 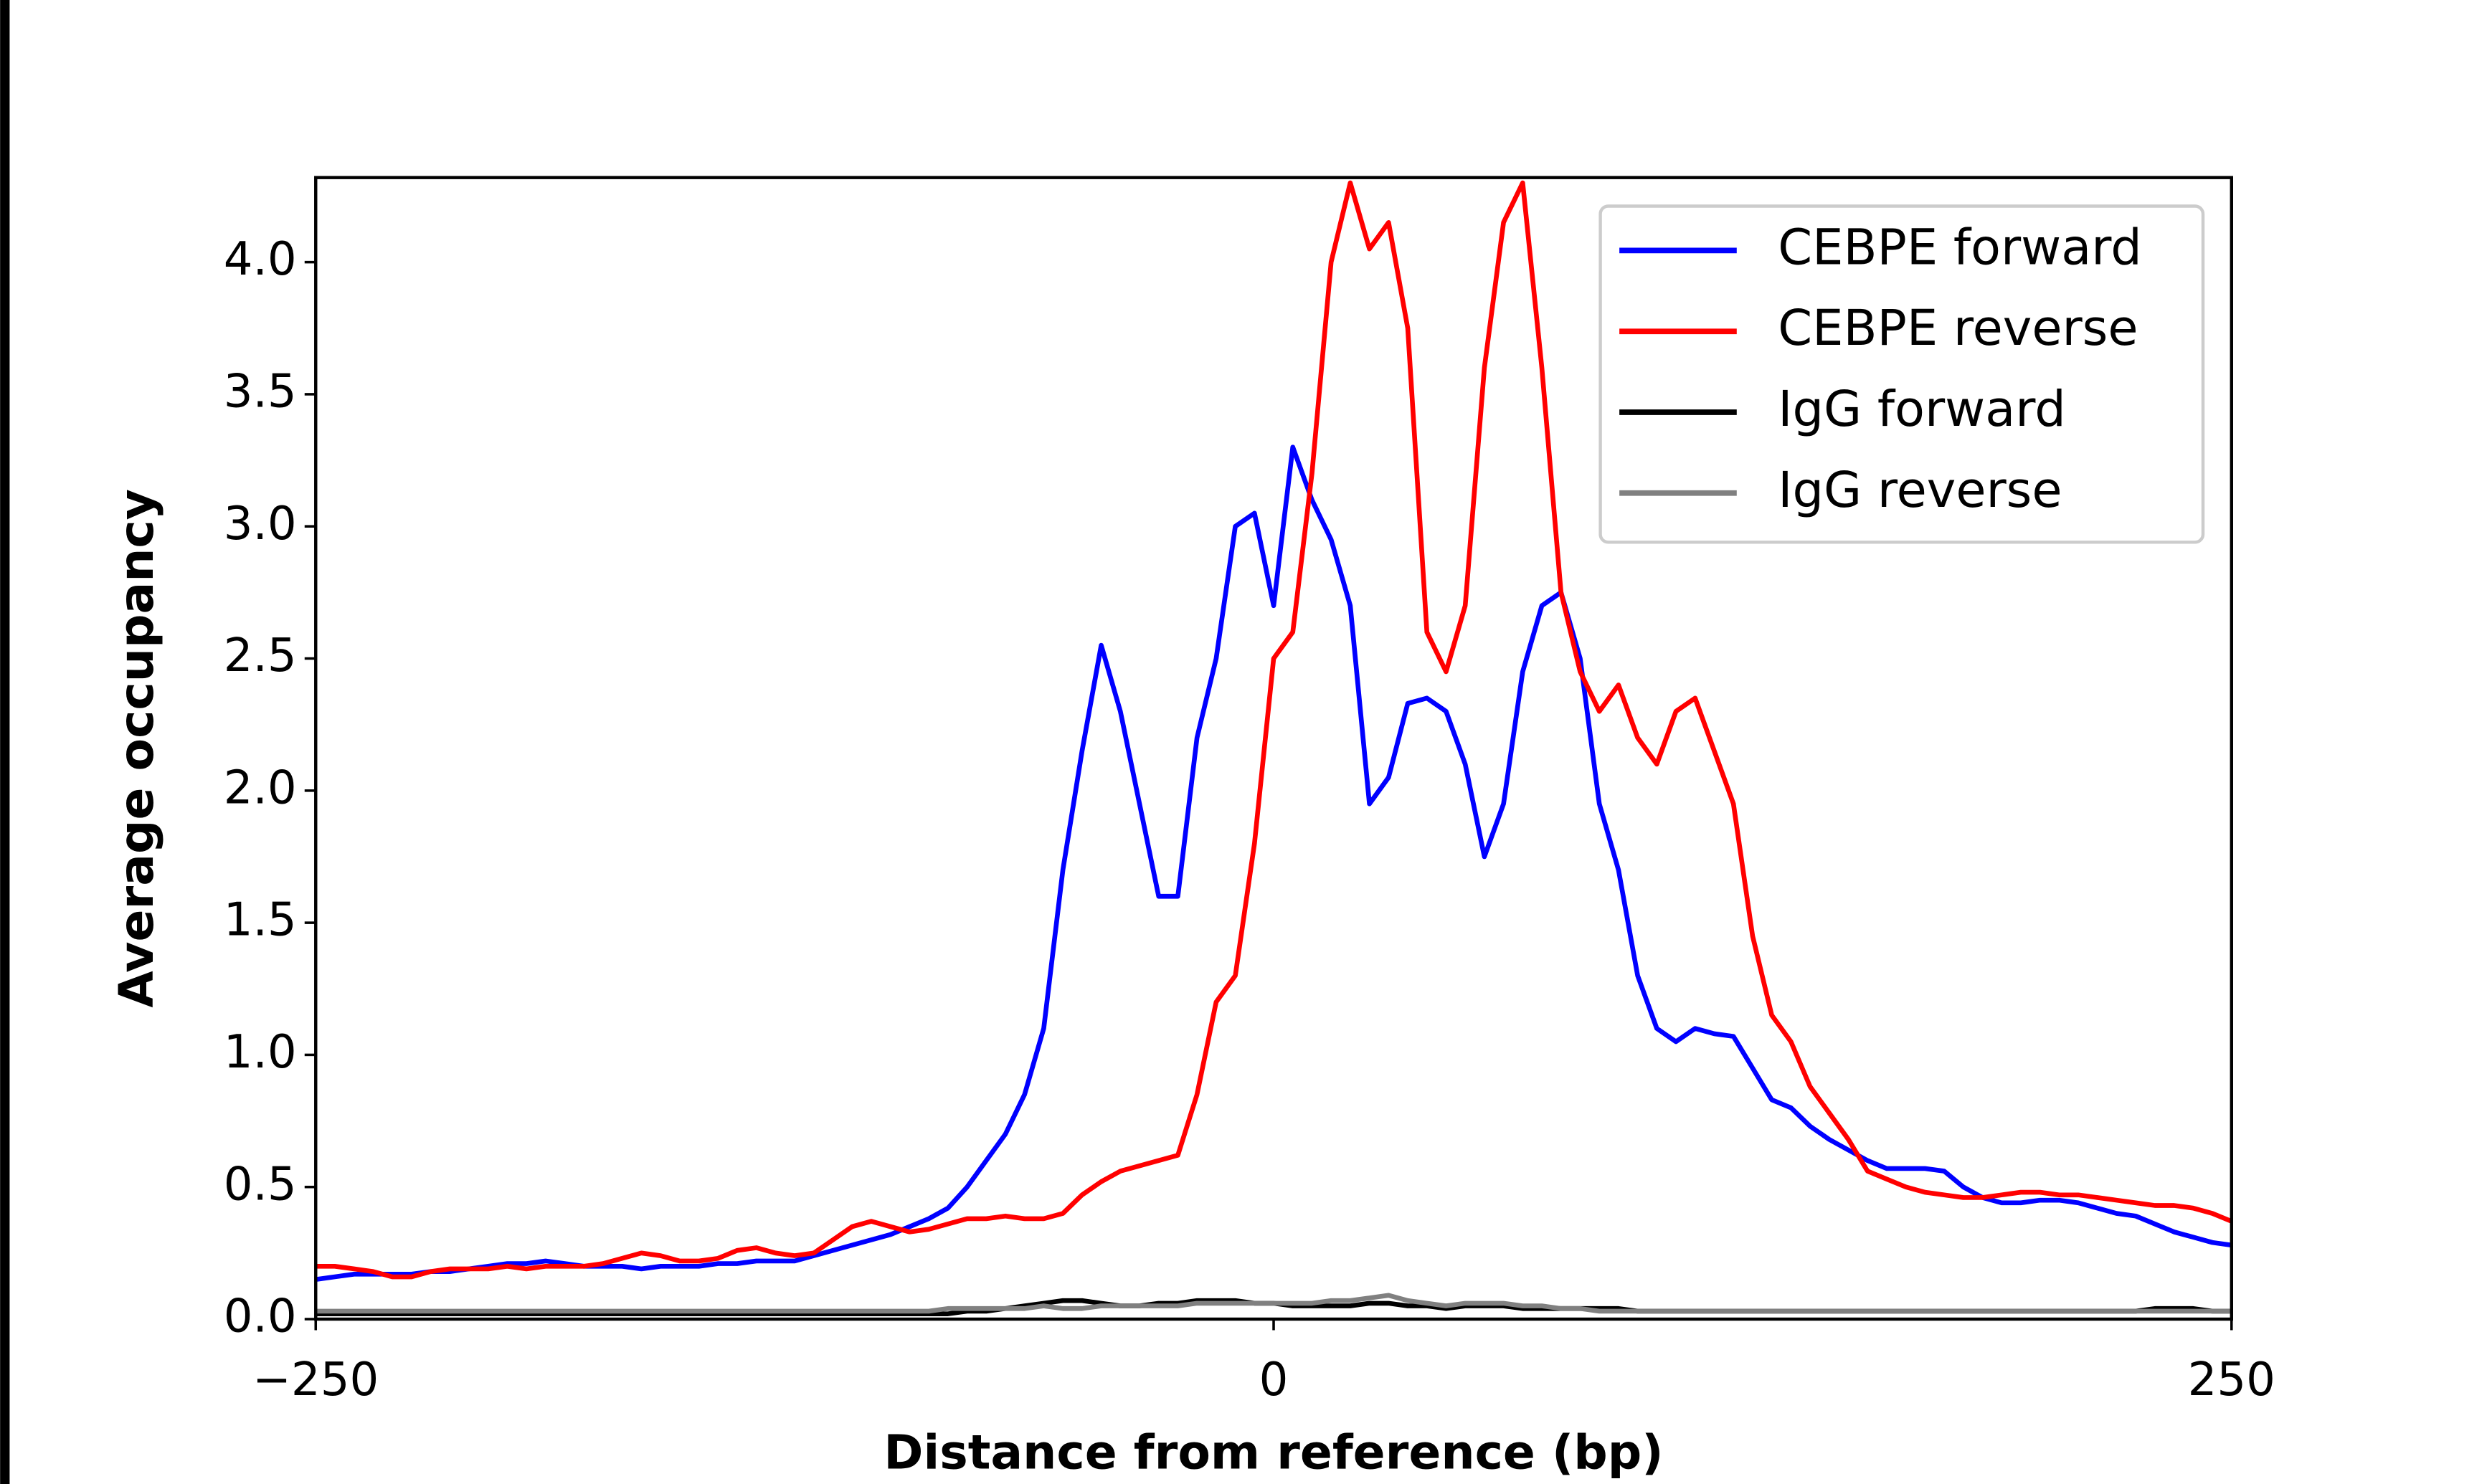 I want to click on x-axis-label: Distance from reference (bp), so click(x=1273, y=1452).